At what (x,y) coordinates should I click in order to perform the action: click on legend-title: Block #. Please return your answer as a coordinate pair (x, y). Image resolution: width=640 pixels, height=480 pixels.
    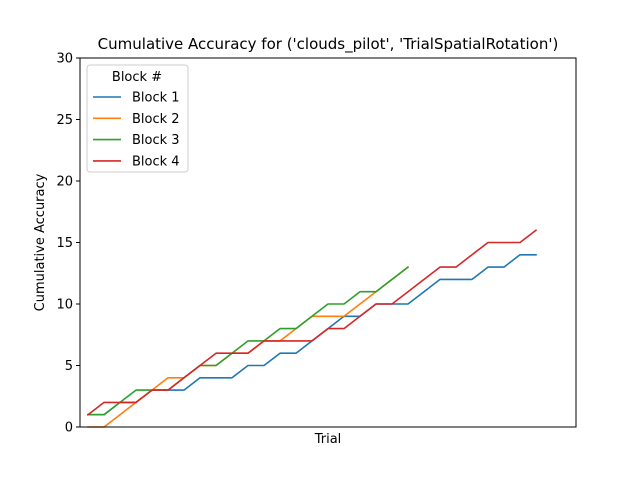
    Looking at the image, I should click on (137, 77).